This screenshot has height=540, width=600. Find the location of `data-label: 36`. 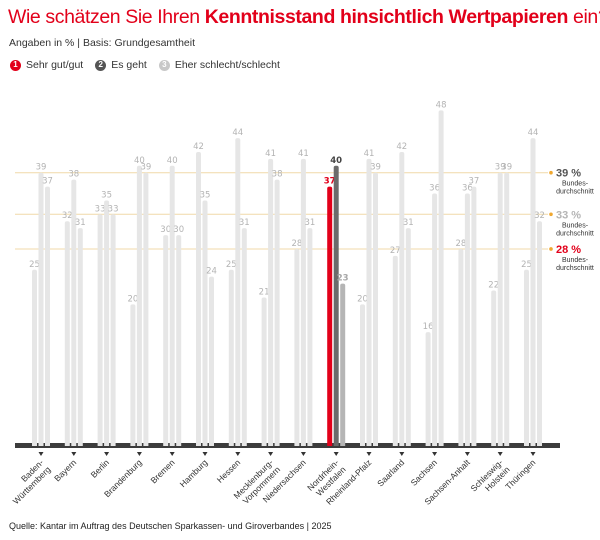

data-label: 36 is located at coordinates (467, 189).